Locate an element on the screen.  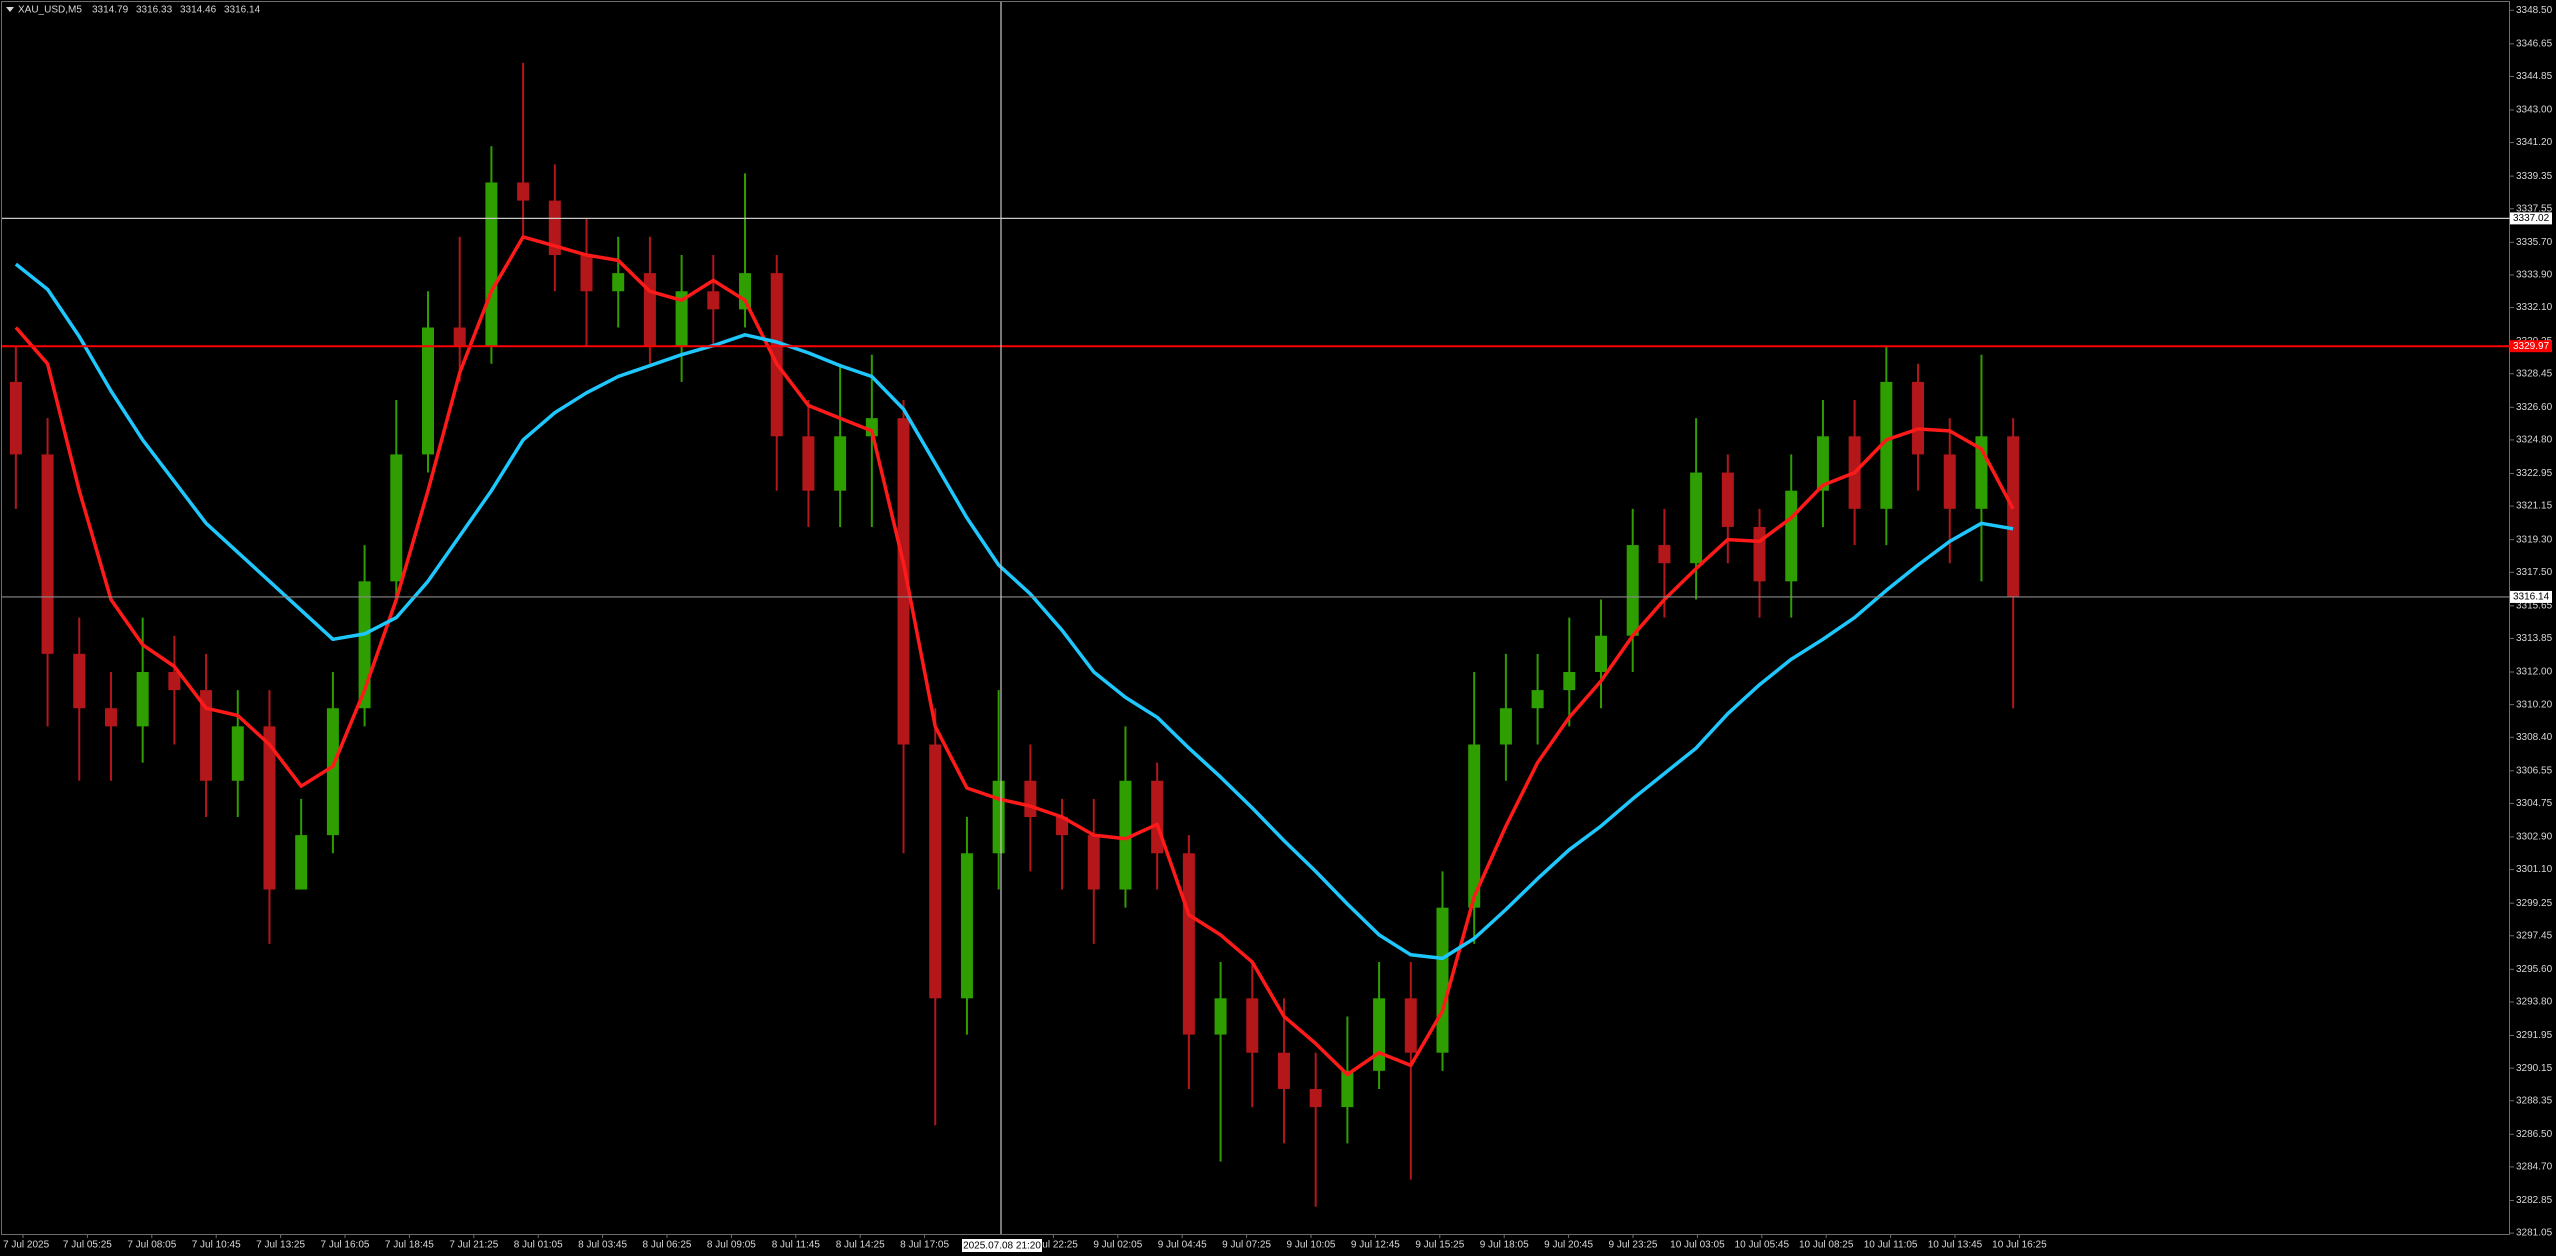
x-tick-label: 8 Jul 17:05 is located at coordinates (924, 1245).